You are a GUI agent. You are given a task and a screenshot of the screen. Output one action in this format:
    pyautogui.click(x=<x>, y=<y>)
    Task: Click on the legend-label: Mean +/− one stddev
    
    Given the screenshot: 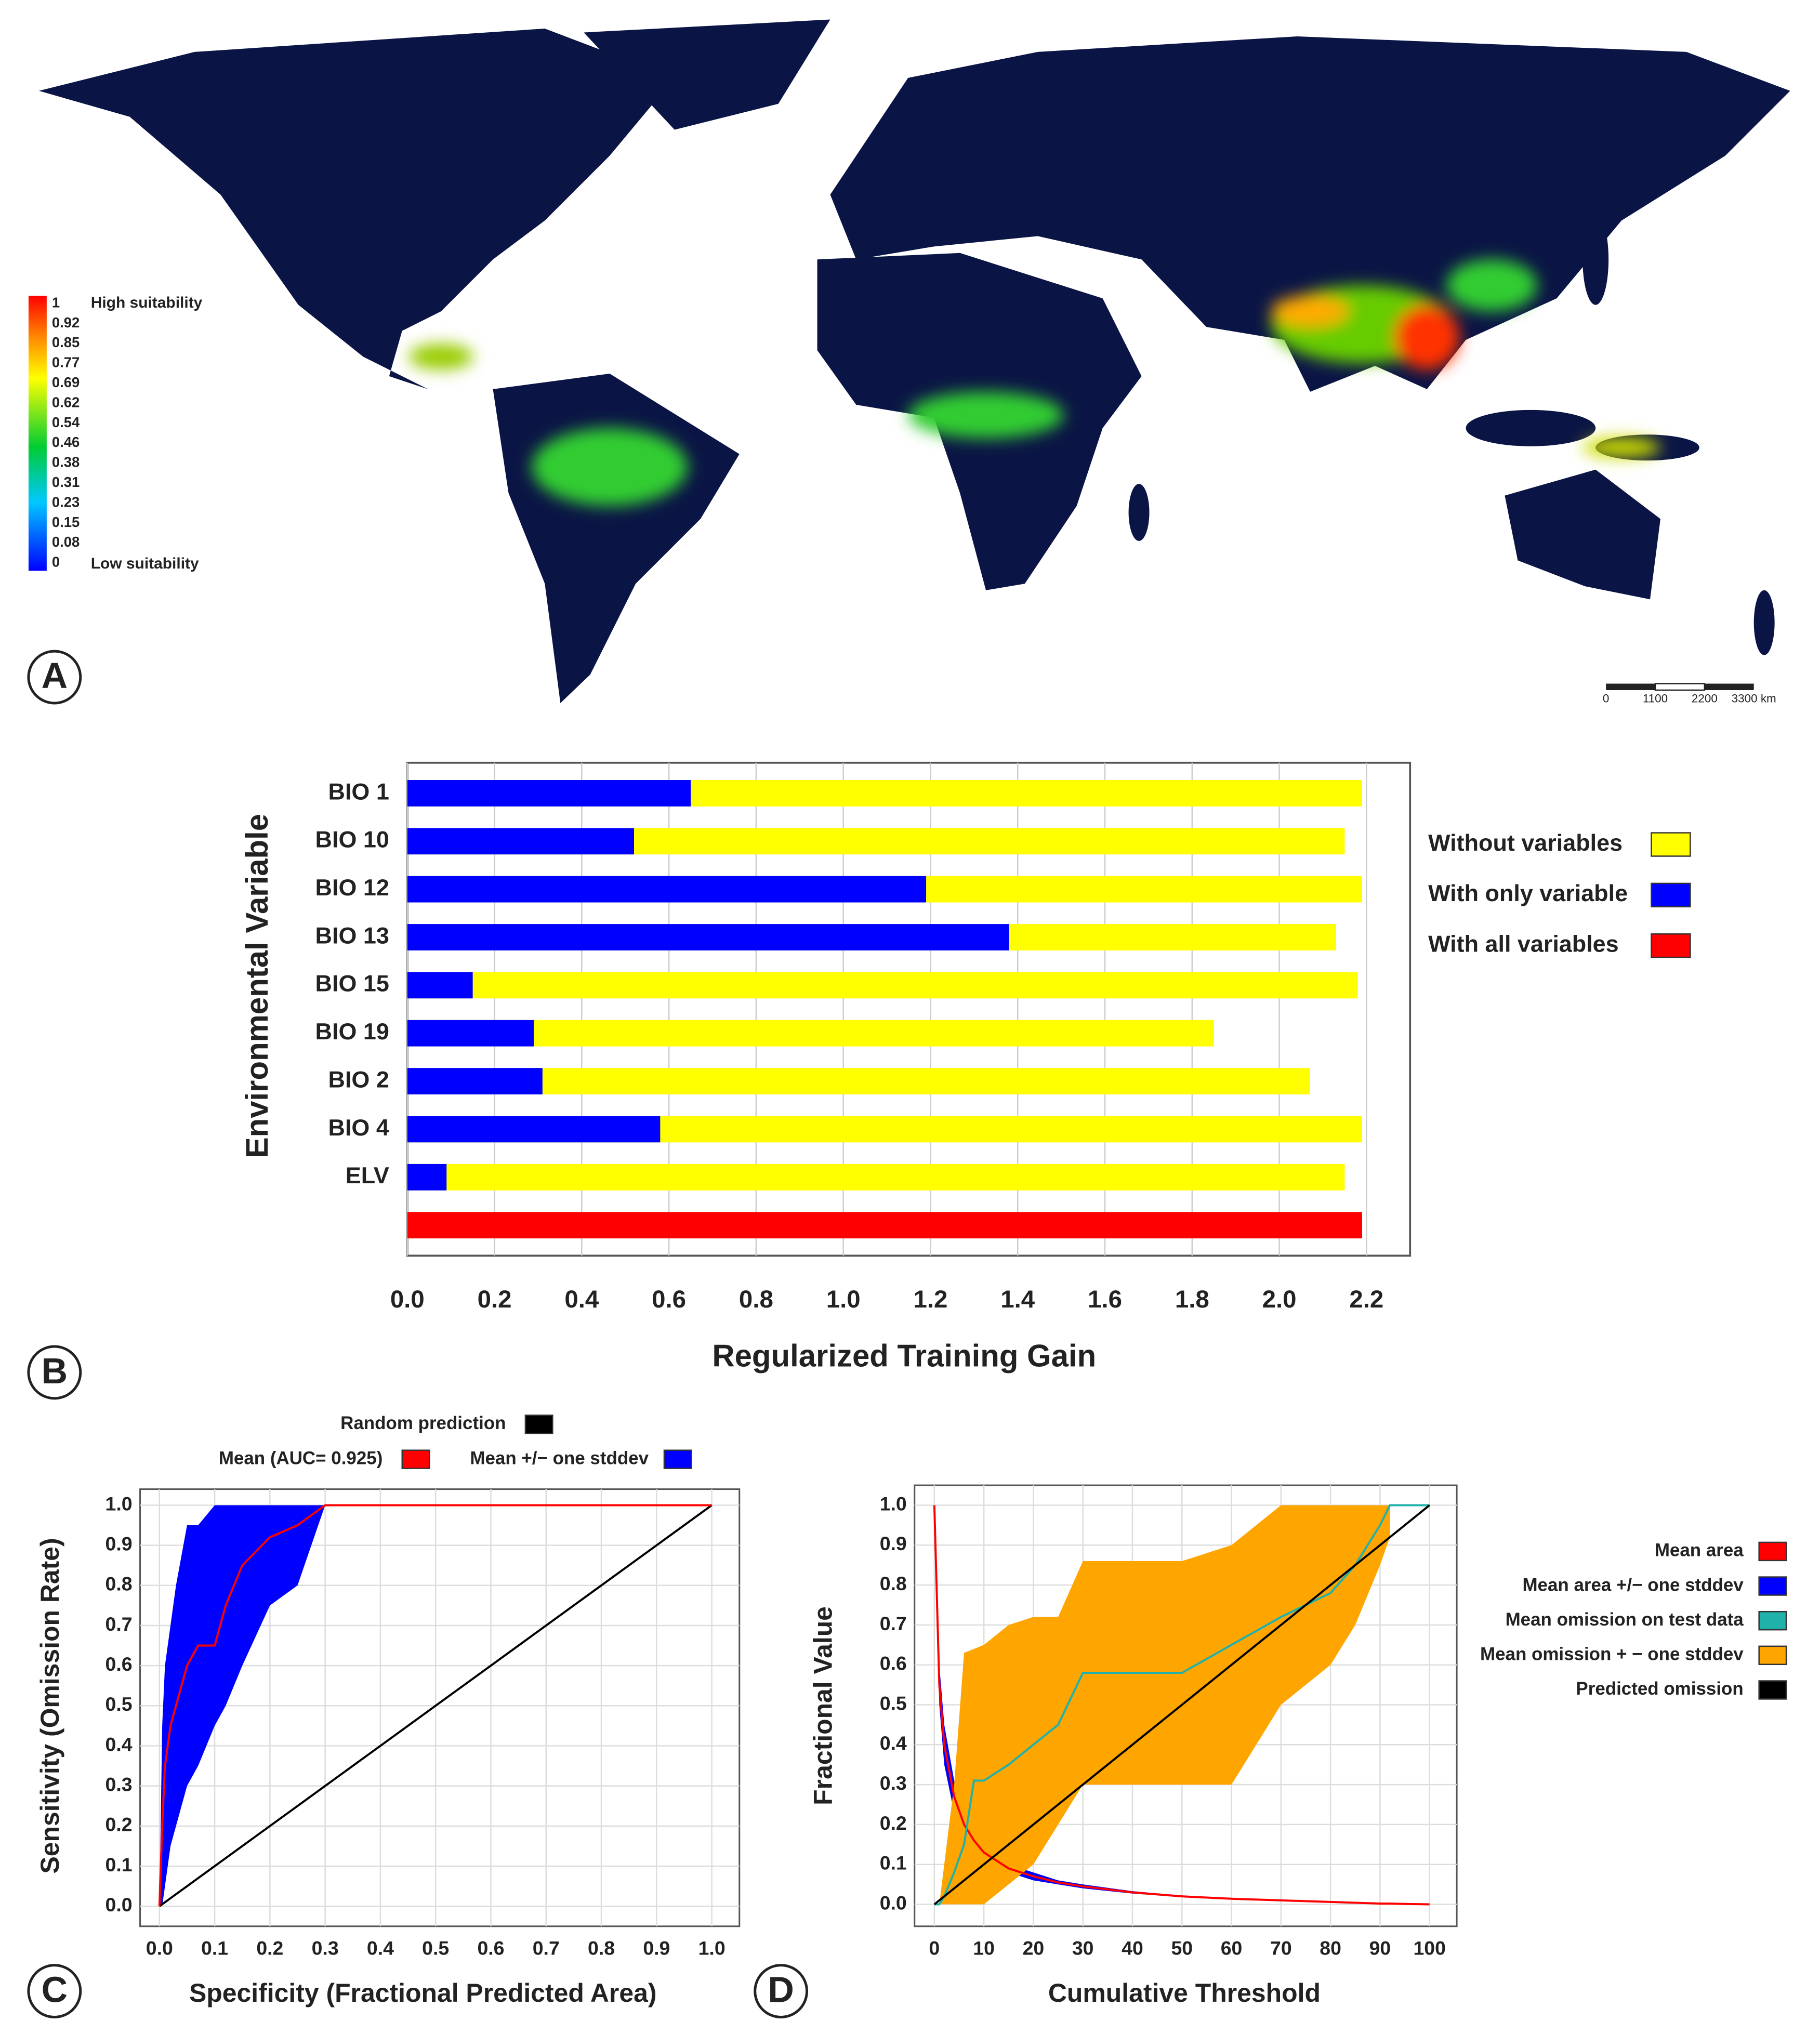 What is the action you would take?
    pyautogui.click(x=559, y=1458)
    